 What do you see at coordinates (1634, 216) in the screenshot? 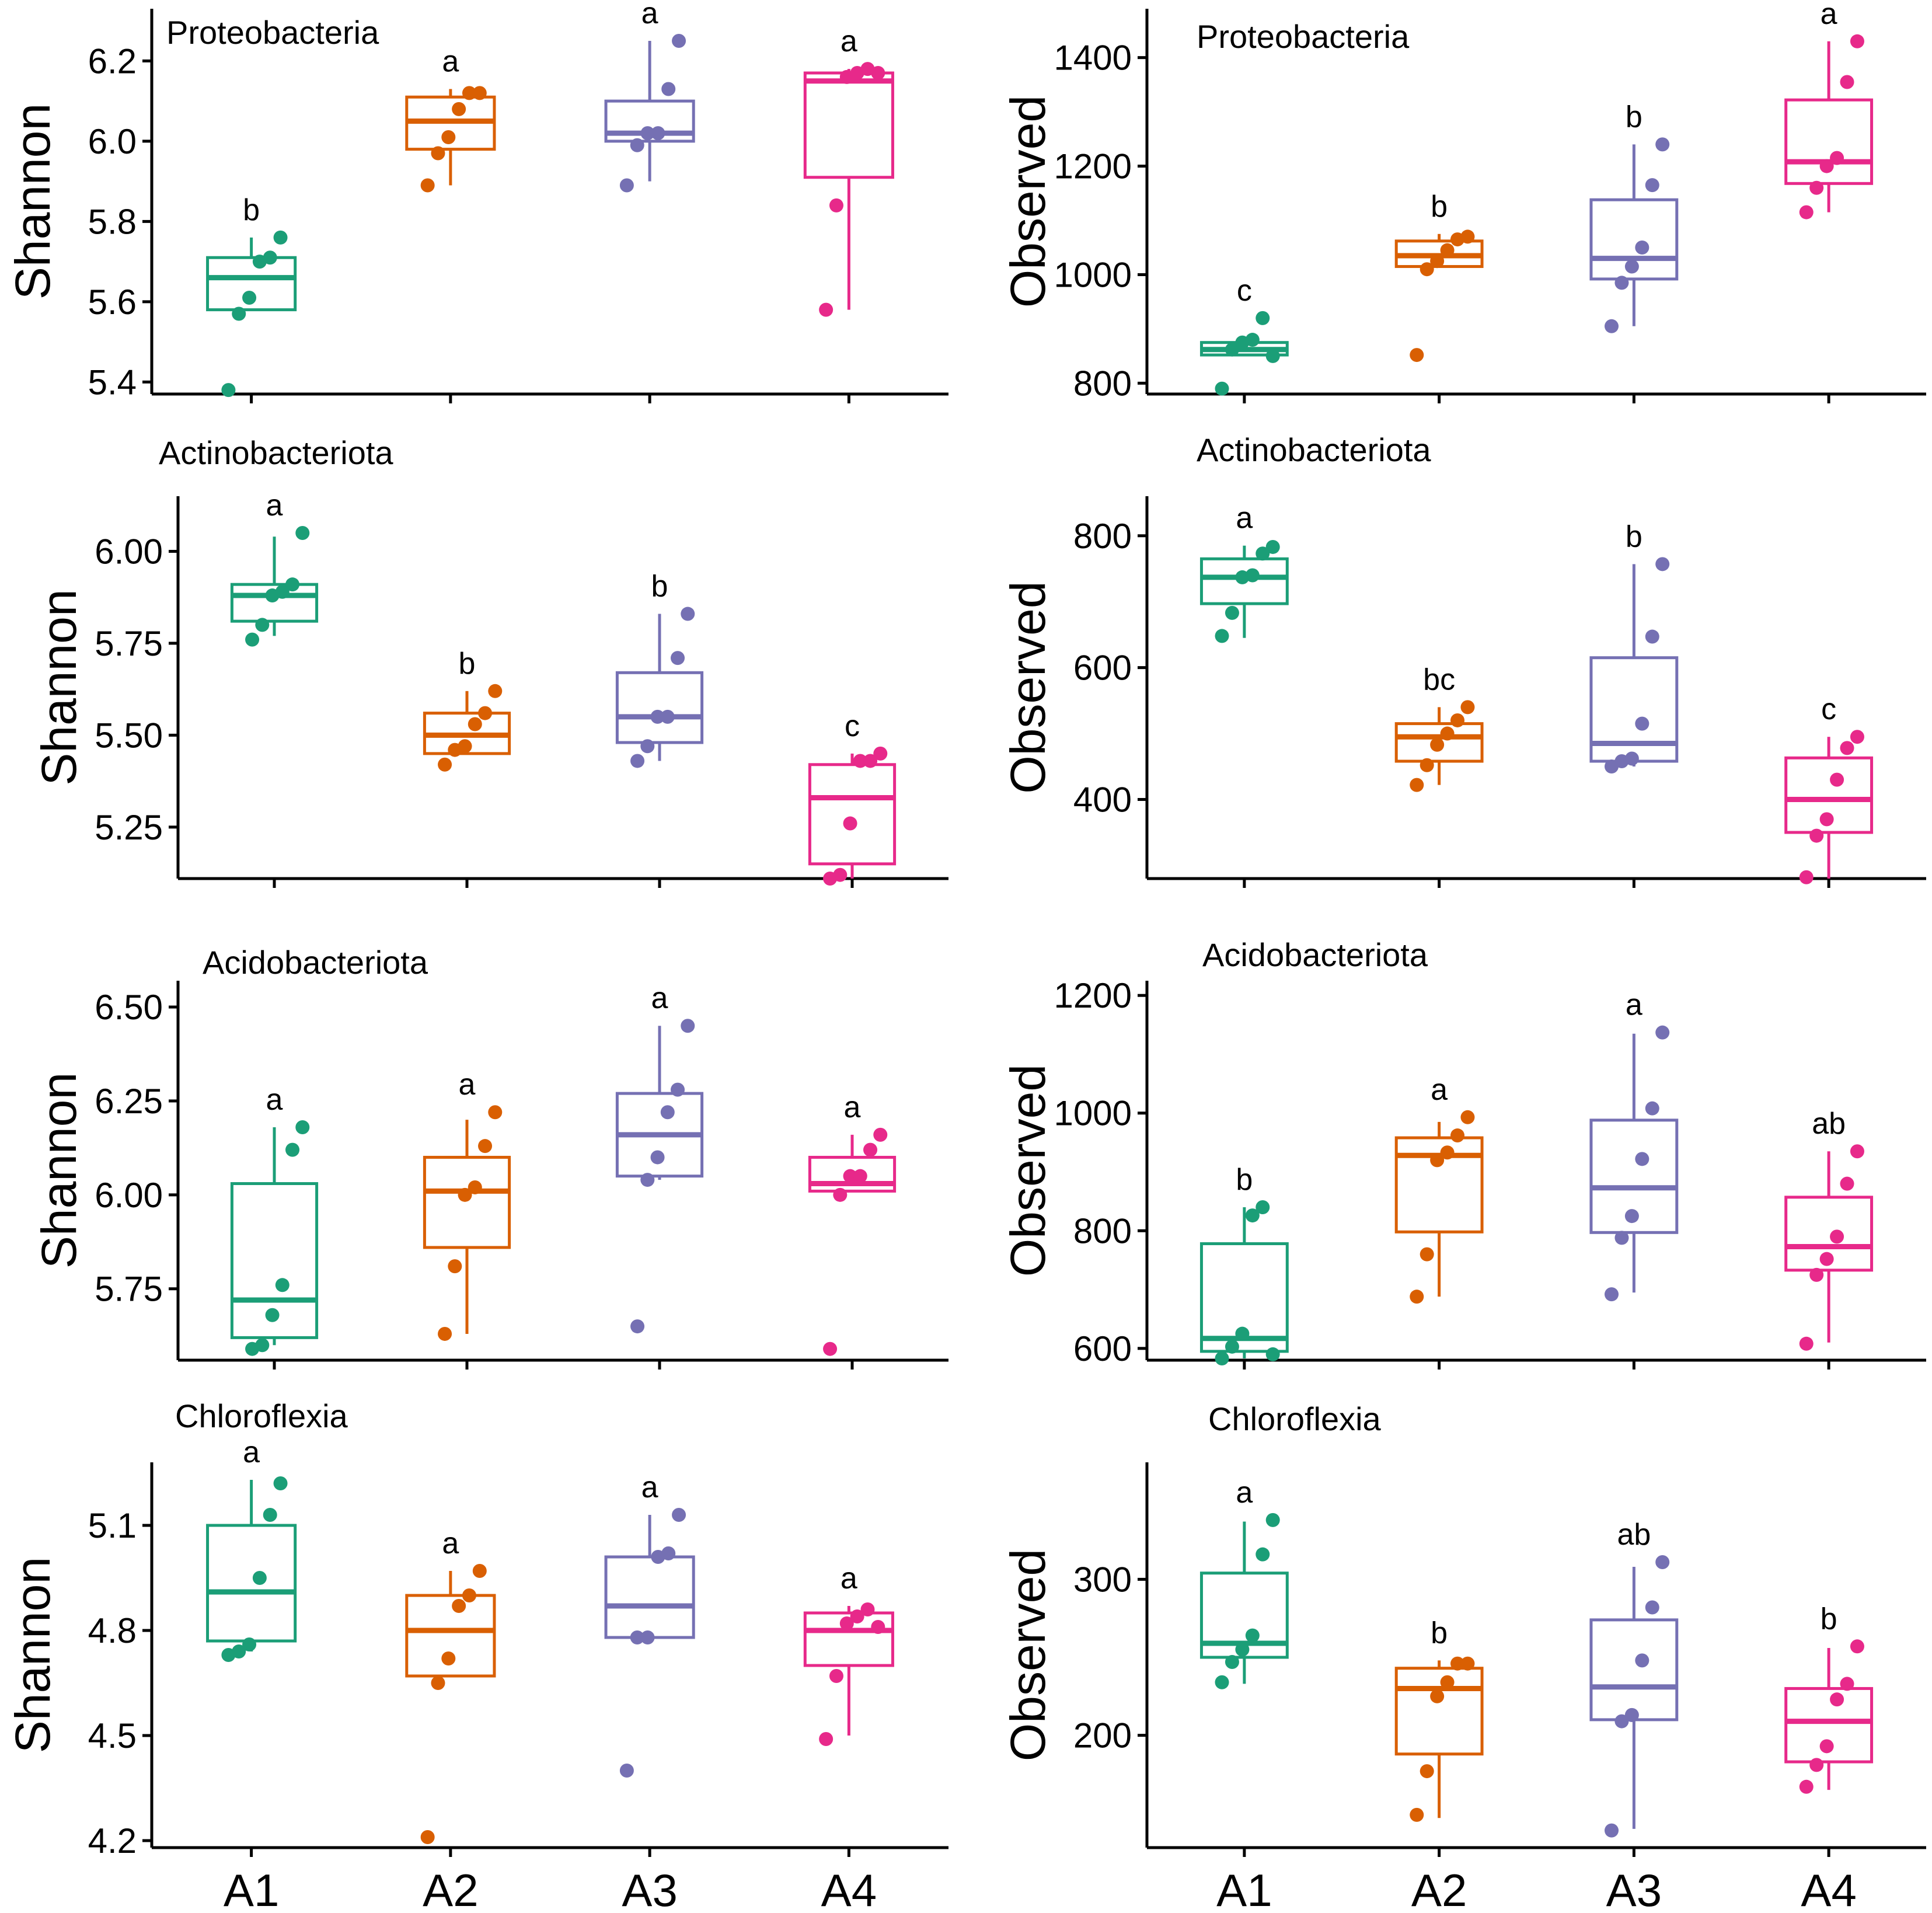
I see `box-group-A3: b` at bounding box center [1634, 216].